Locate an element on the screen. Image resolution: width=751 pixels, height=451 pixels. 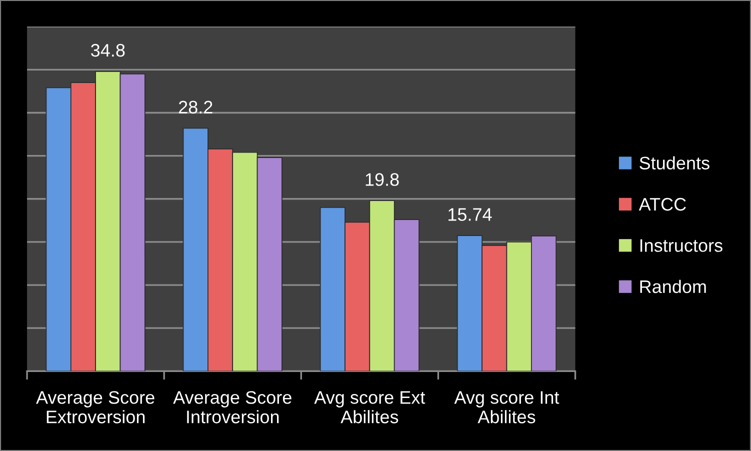
data-label: 19.8 is located at coordinates (382, 179).